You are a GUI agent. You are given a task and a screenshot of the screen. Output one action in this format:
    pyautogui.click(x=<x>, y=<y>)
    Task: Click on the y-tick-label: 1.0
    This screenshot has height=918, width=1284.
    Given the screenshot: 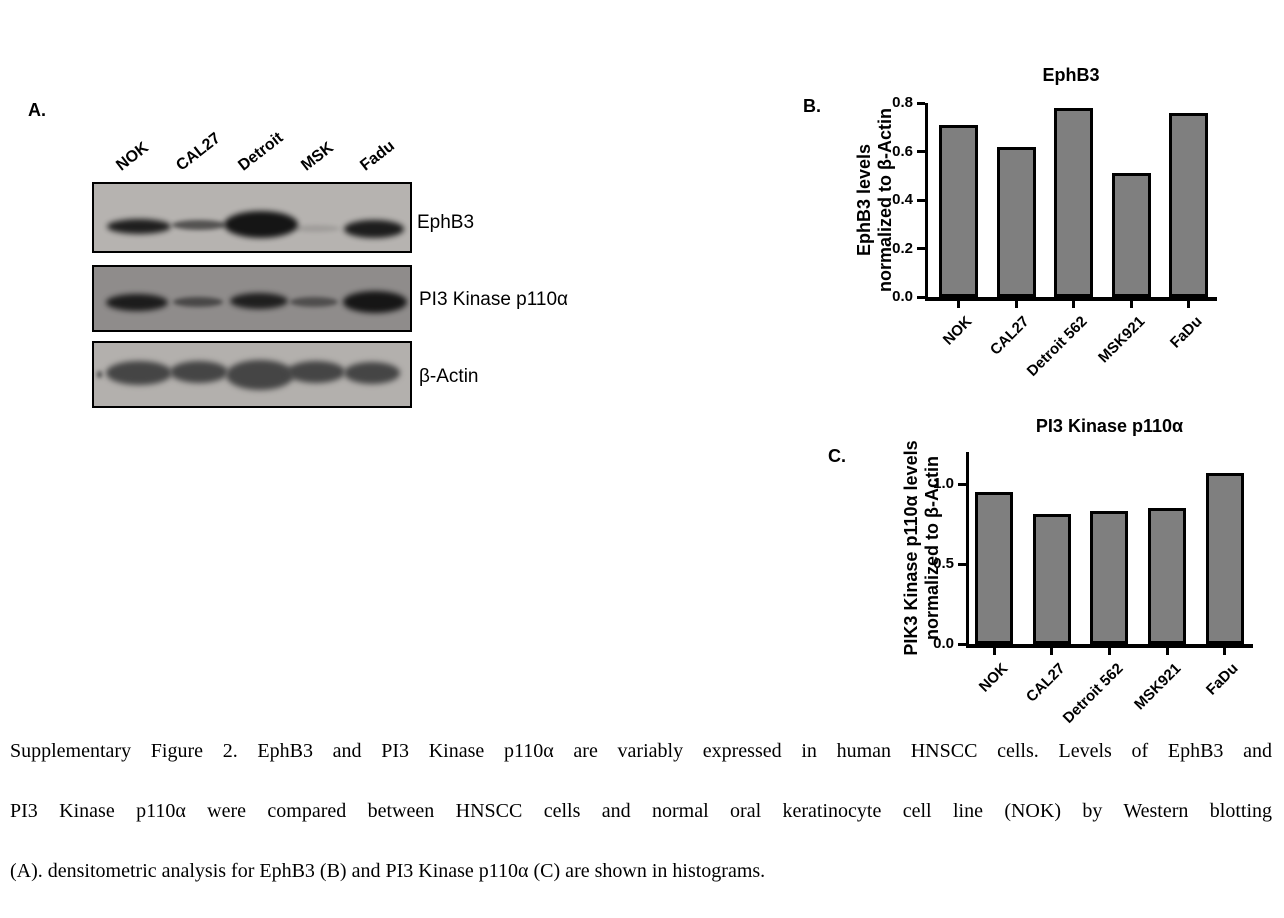 What is the action you would take?
    pyautogui.click(x=943, y=483)
    